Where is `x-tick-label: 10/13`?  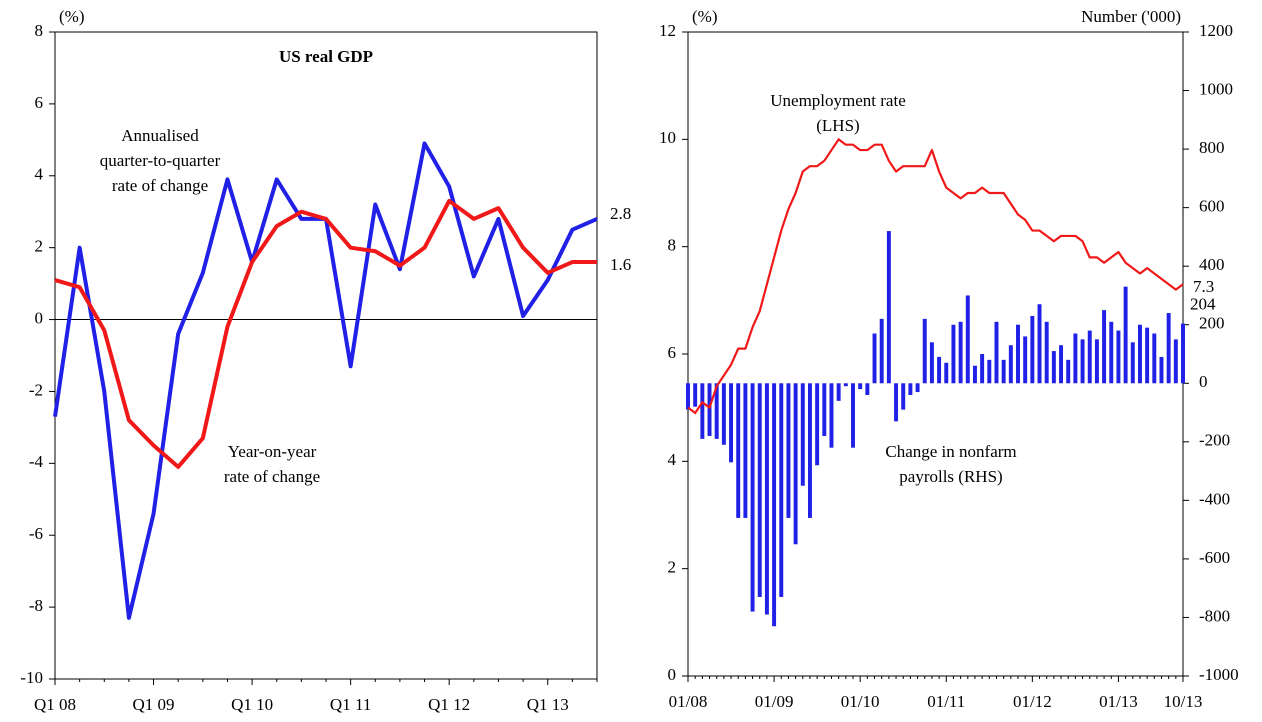
x-tick-label: 10/13 is located at coordinates (1183, 701).